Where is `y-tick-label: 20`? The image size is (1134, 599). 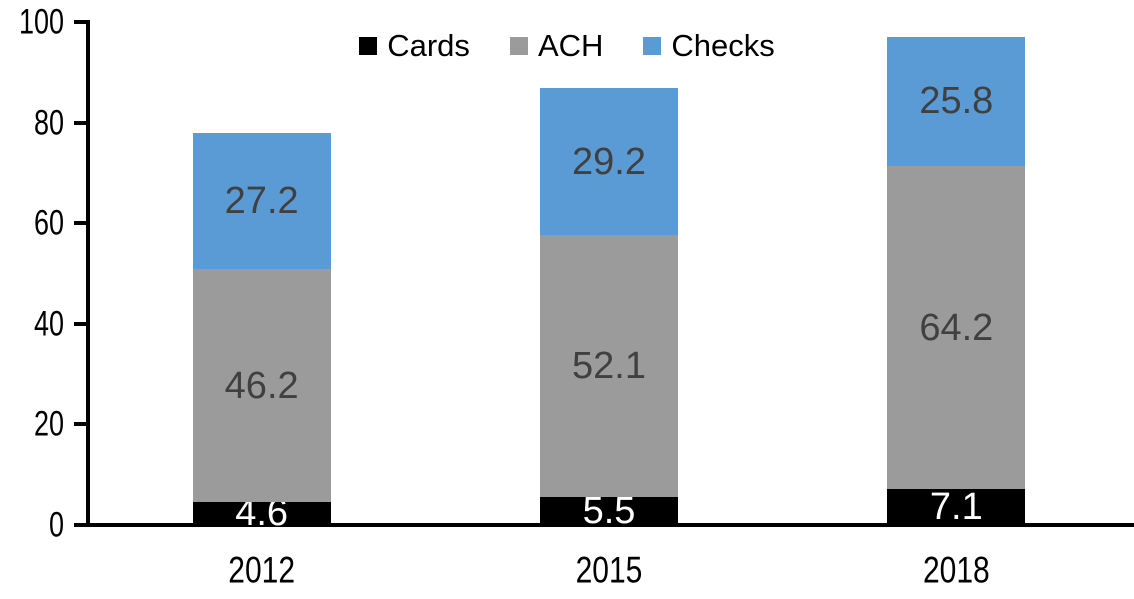
y-tick-label: 20 is located at coordinates (48, 424).